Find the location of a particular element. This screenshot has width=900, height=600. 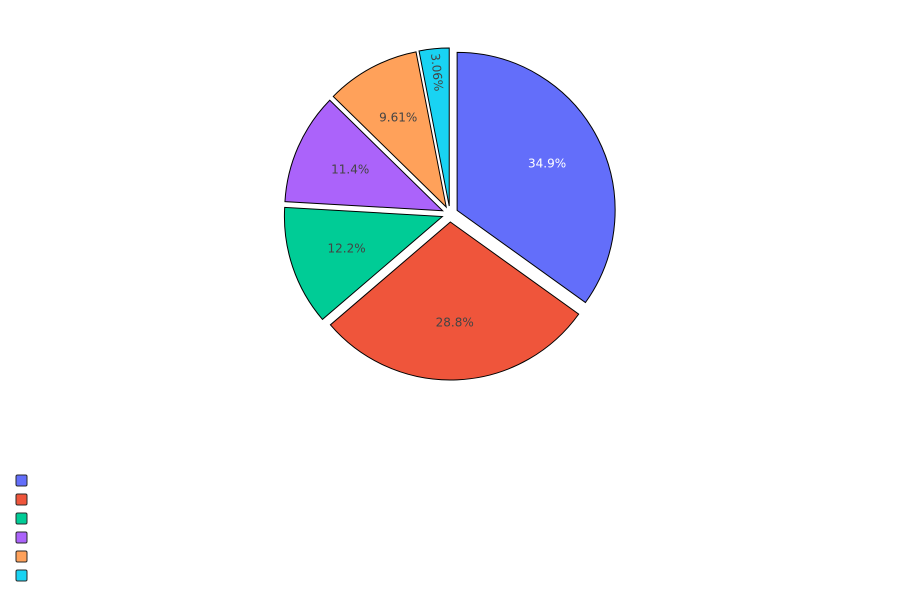

pie-percent-label-5: 9.61% is located at coordinates (398, 117).